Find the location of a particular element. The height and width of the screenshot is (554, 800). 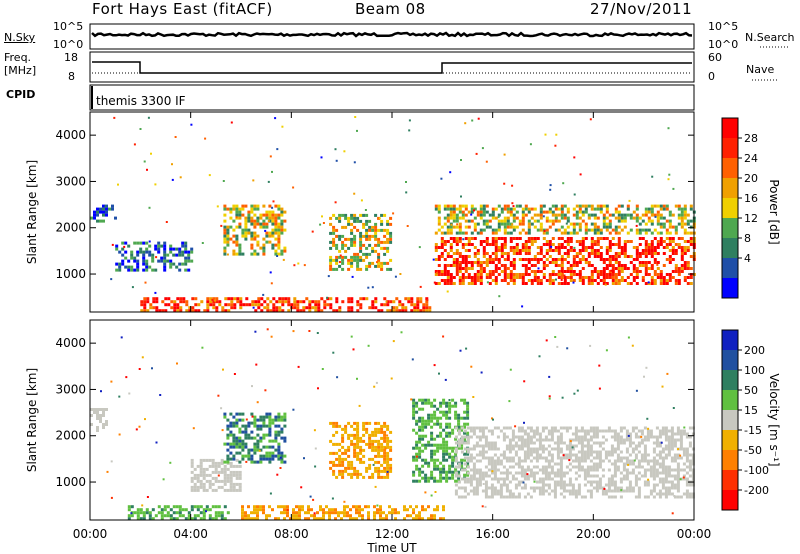

freq-strip-frame is located at coordinates (392, 67).